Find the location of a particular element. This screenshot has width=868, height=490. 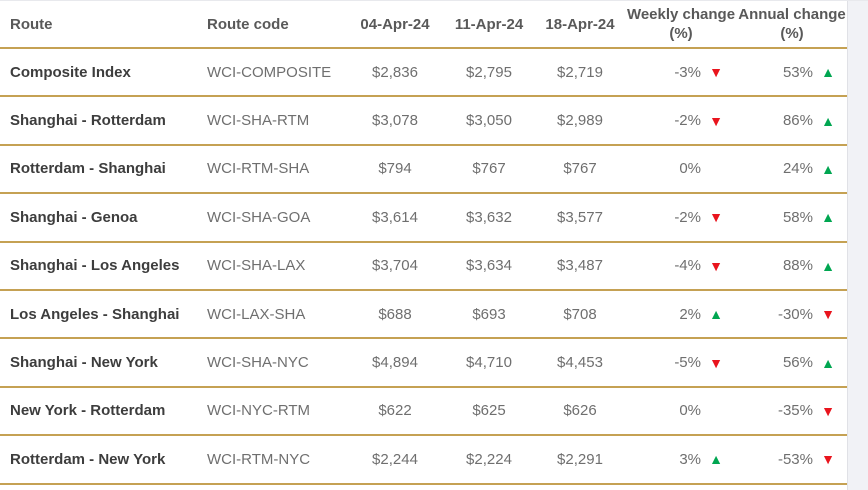

weekly-change: -5% ▼ is located at coordinates (681, 362).